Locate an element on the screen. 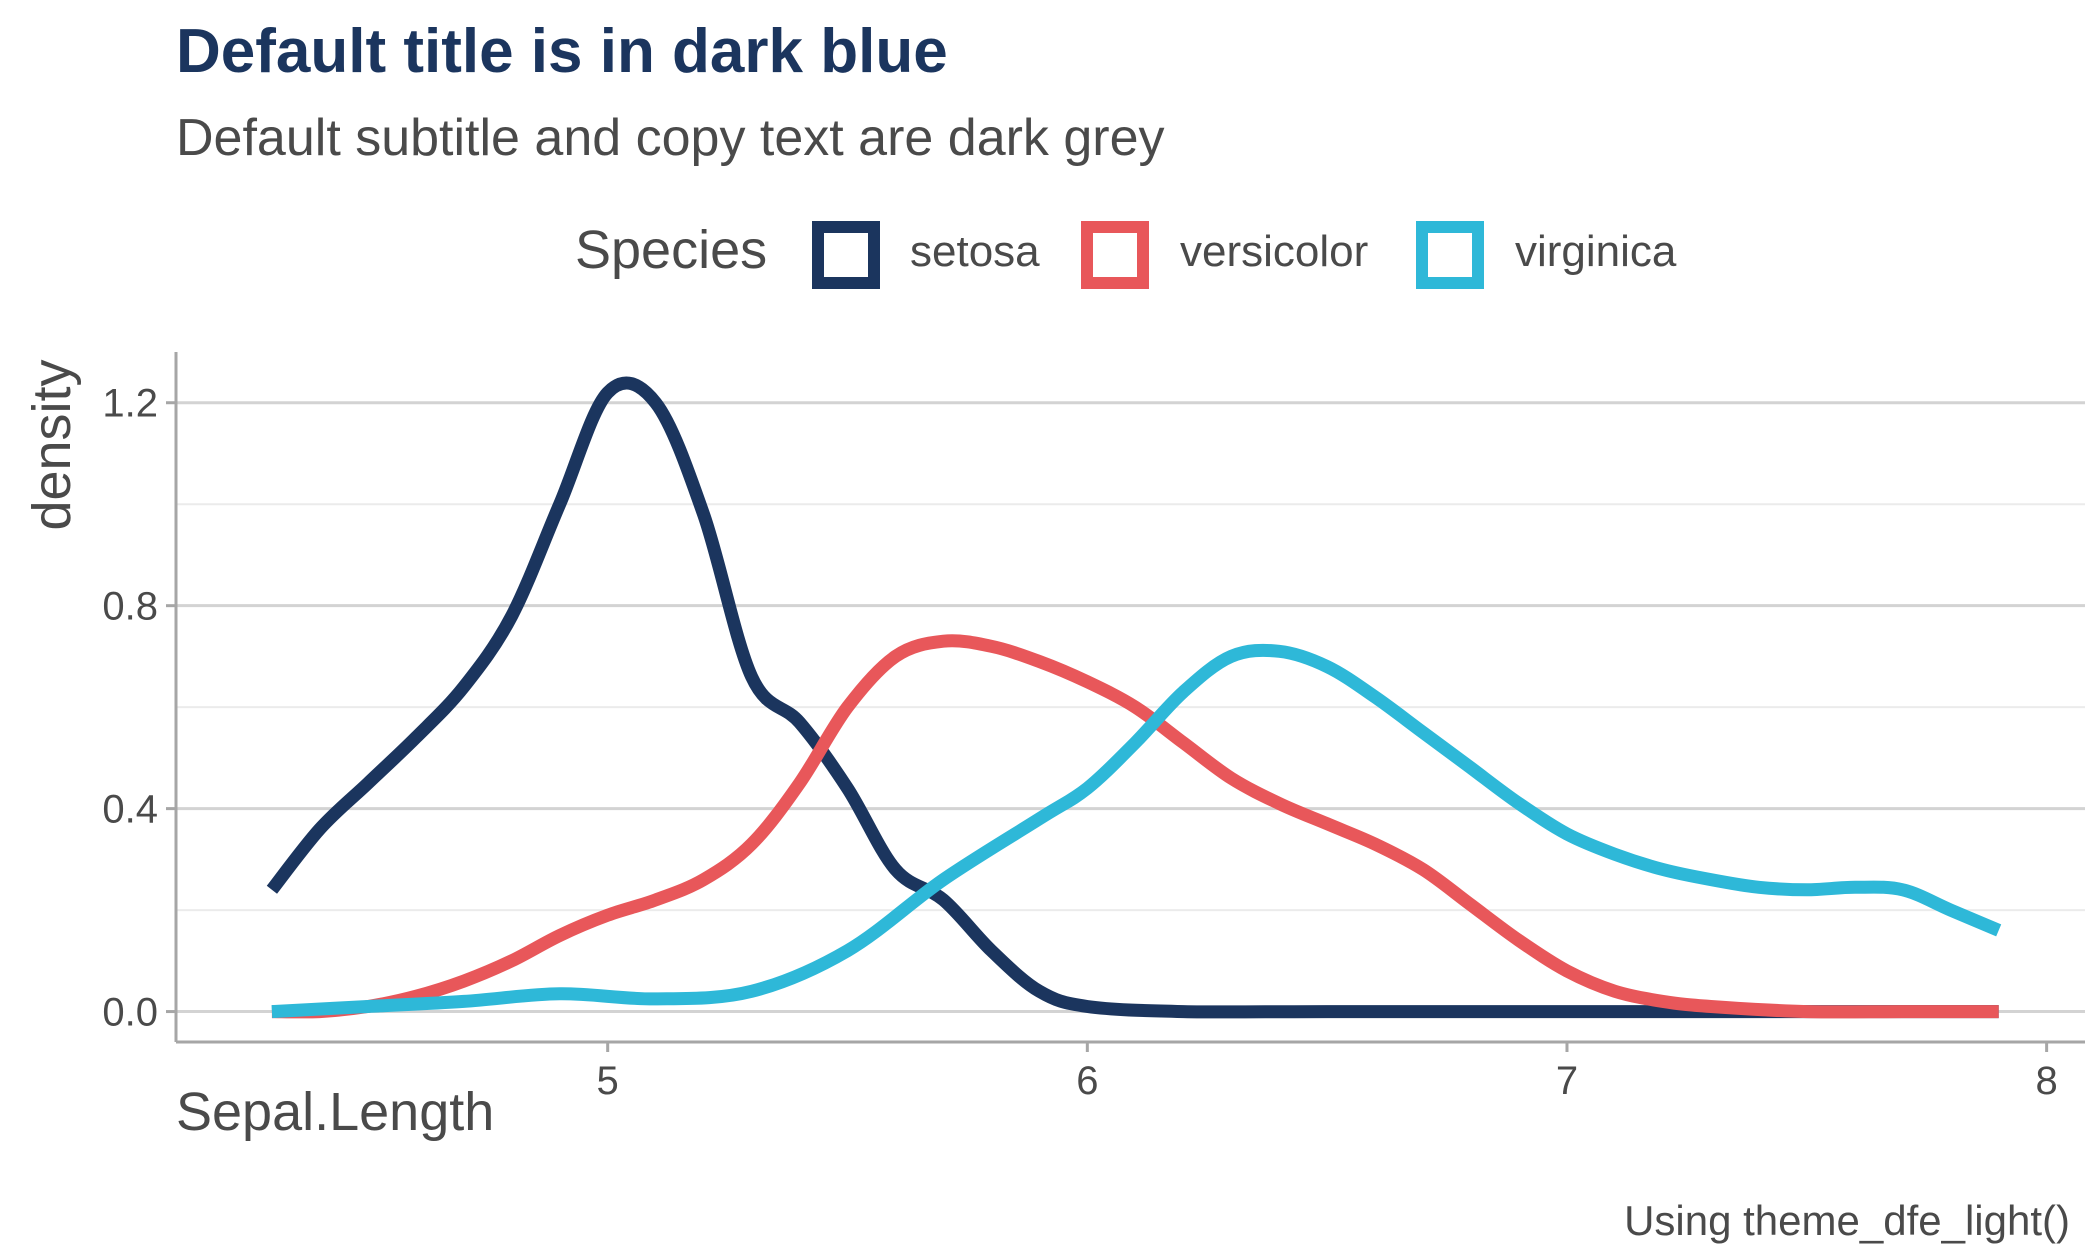  legend-key-versicolor is located at coordinates (1115, 255).